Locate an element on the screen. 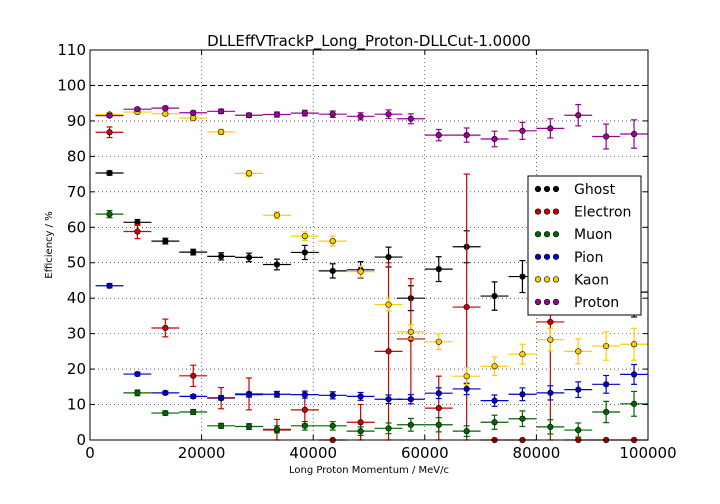  y-tick-label: 60 is located at coordinates (76, 227).